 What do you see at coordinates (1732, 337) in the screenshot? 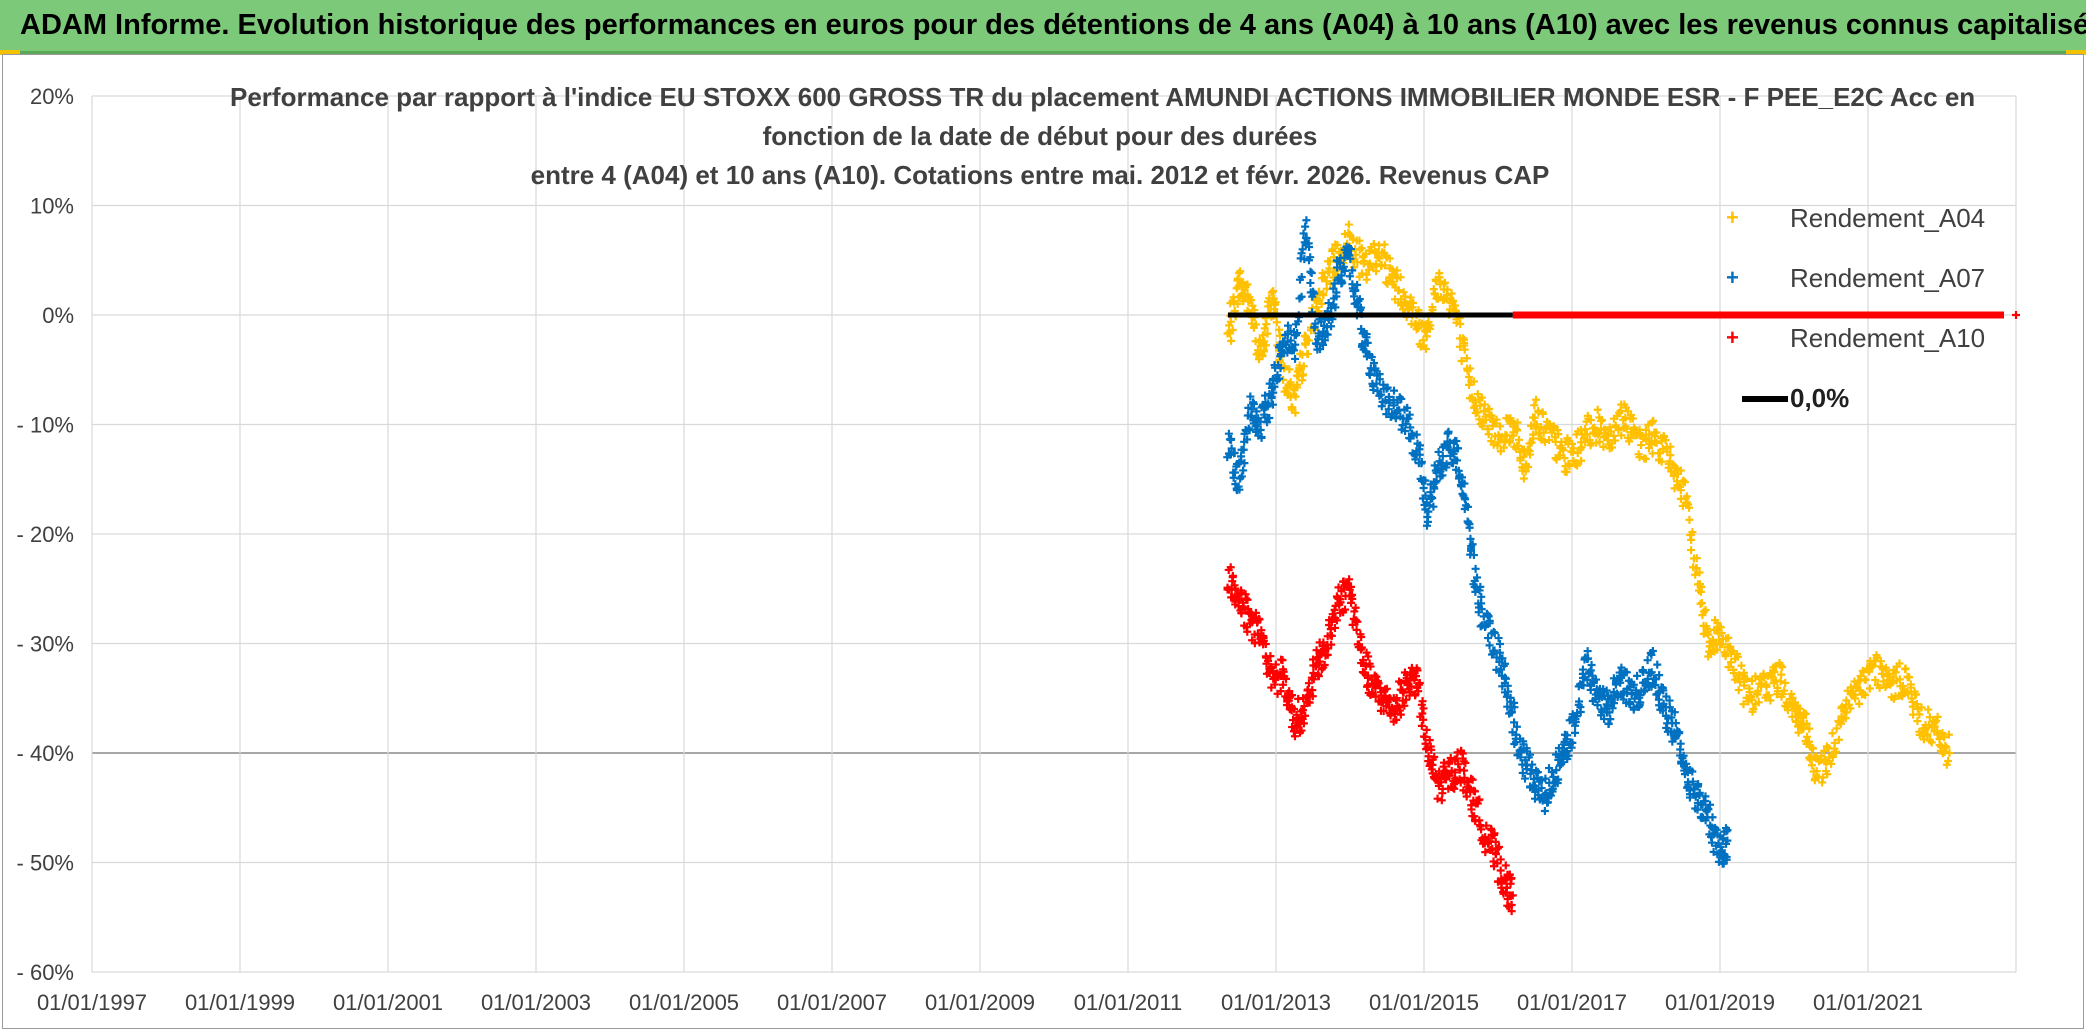
I see `legend-a10-marker: +` at bounding box center [1732, 337].